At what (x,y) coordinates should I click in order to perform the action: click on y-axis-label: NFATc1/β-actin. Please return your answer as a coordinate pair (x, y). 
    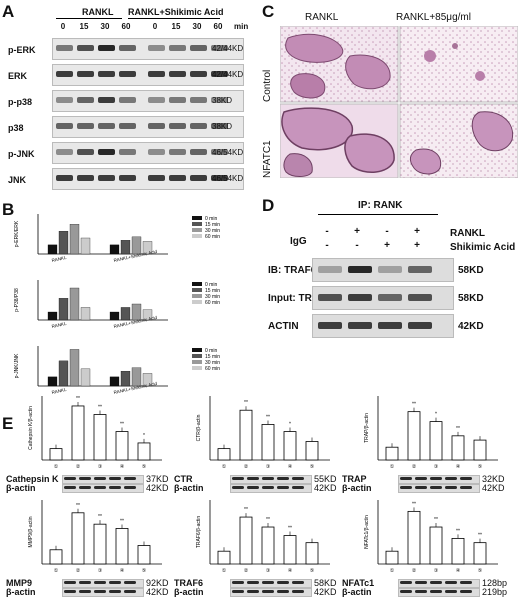
    Looking at the image, I should click on (367, 532).